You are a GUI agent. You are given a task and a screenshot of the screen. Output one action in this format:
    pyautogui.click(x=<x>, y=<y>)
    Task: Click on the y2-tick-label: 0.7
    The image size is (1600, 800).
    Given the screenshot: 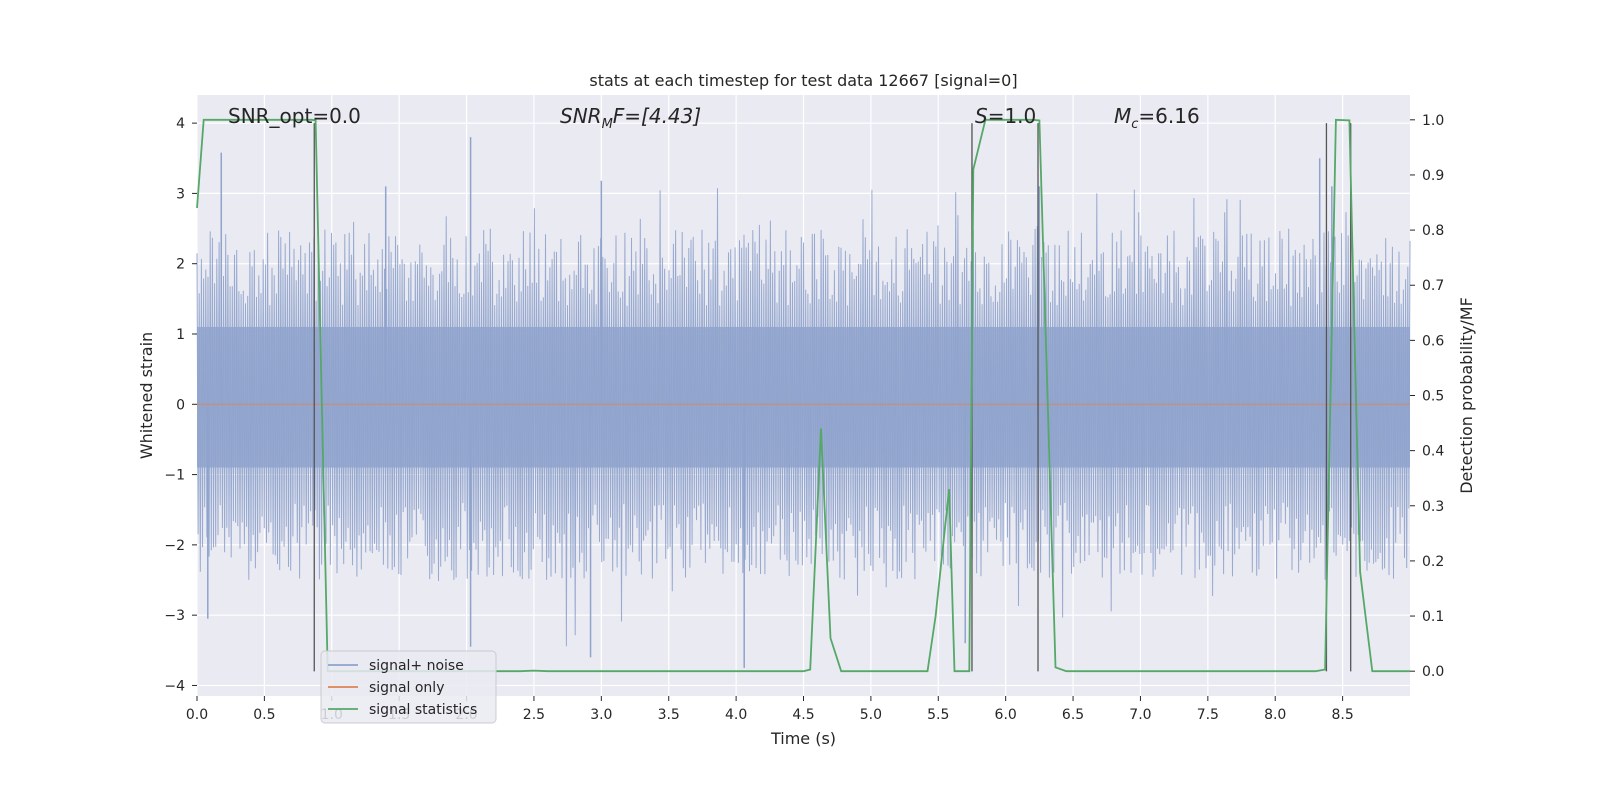 What is the action you would take?
    pyautogui.click(x=1433, y=286)
    